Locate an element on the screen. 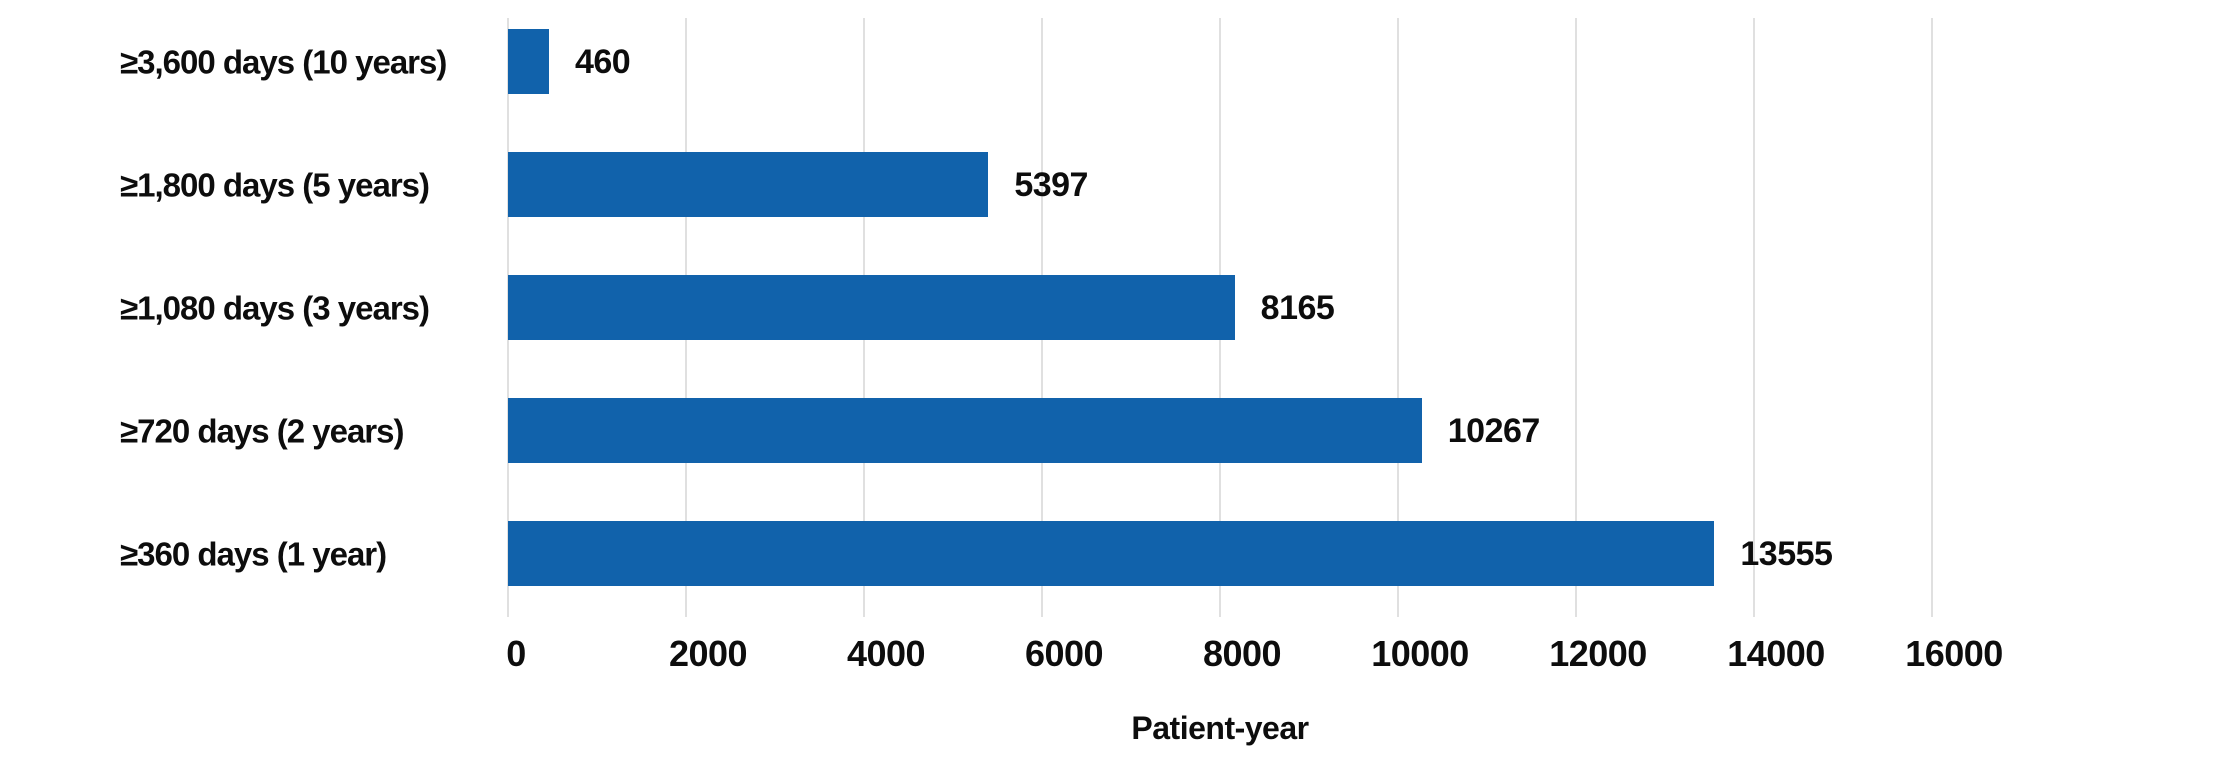  x-tick-label: 0 is located at coordinates (516, 653).